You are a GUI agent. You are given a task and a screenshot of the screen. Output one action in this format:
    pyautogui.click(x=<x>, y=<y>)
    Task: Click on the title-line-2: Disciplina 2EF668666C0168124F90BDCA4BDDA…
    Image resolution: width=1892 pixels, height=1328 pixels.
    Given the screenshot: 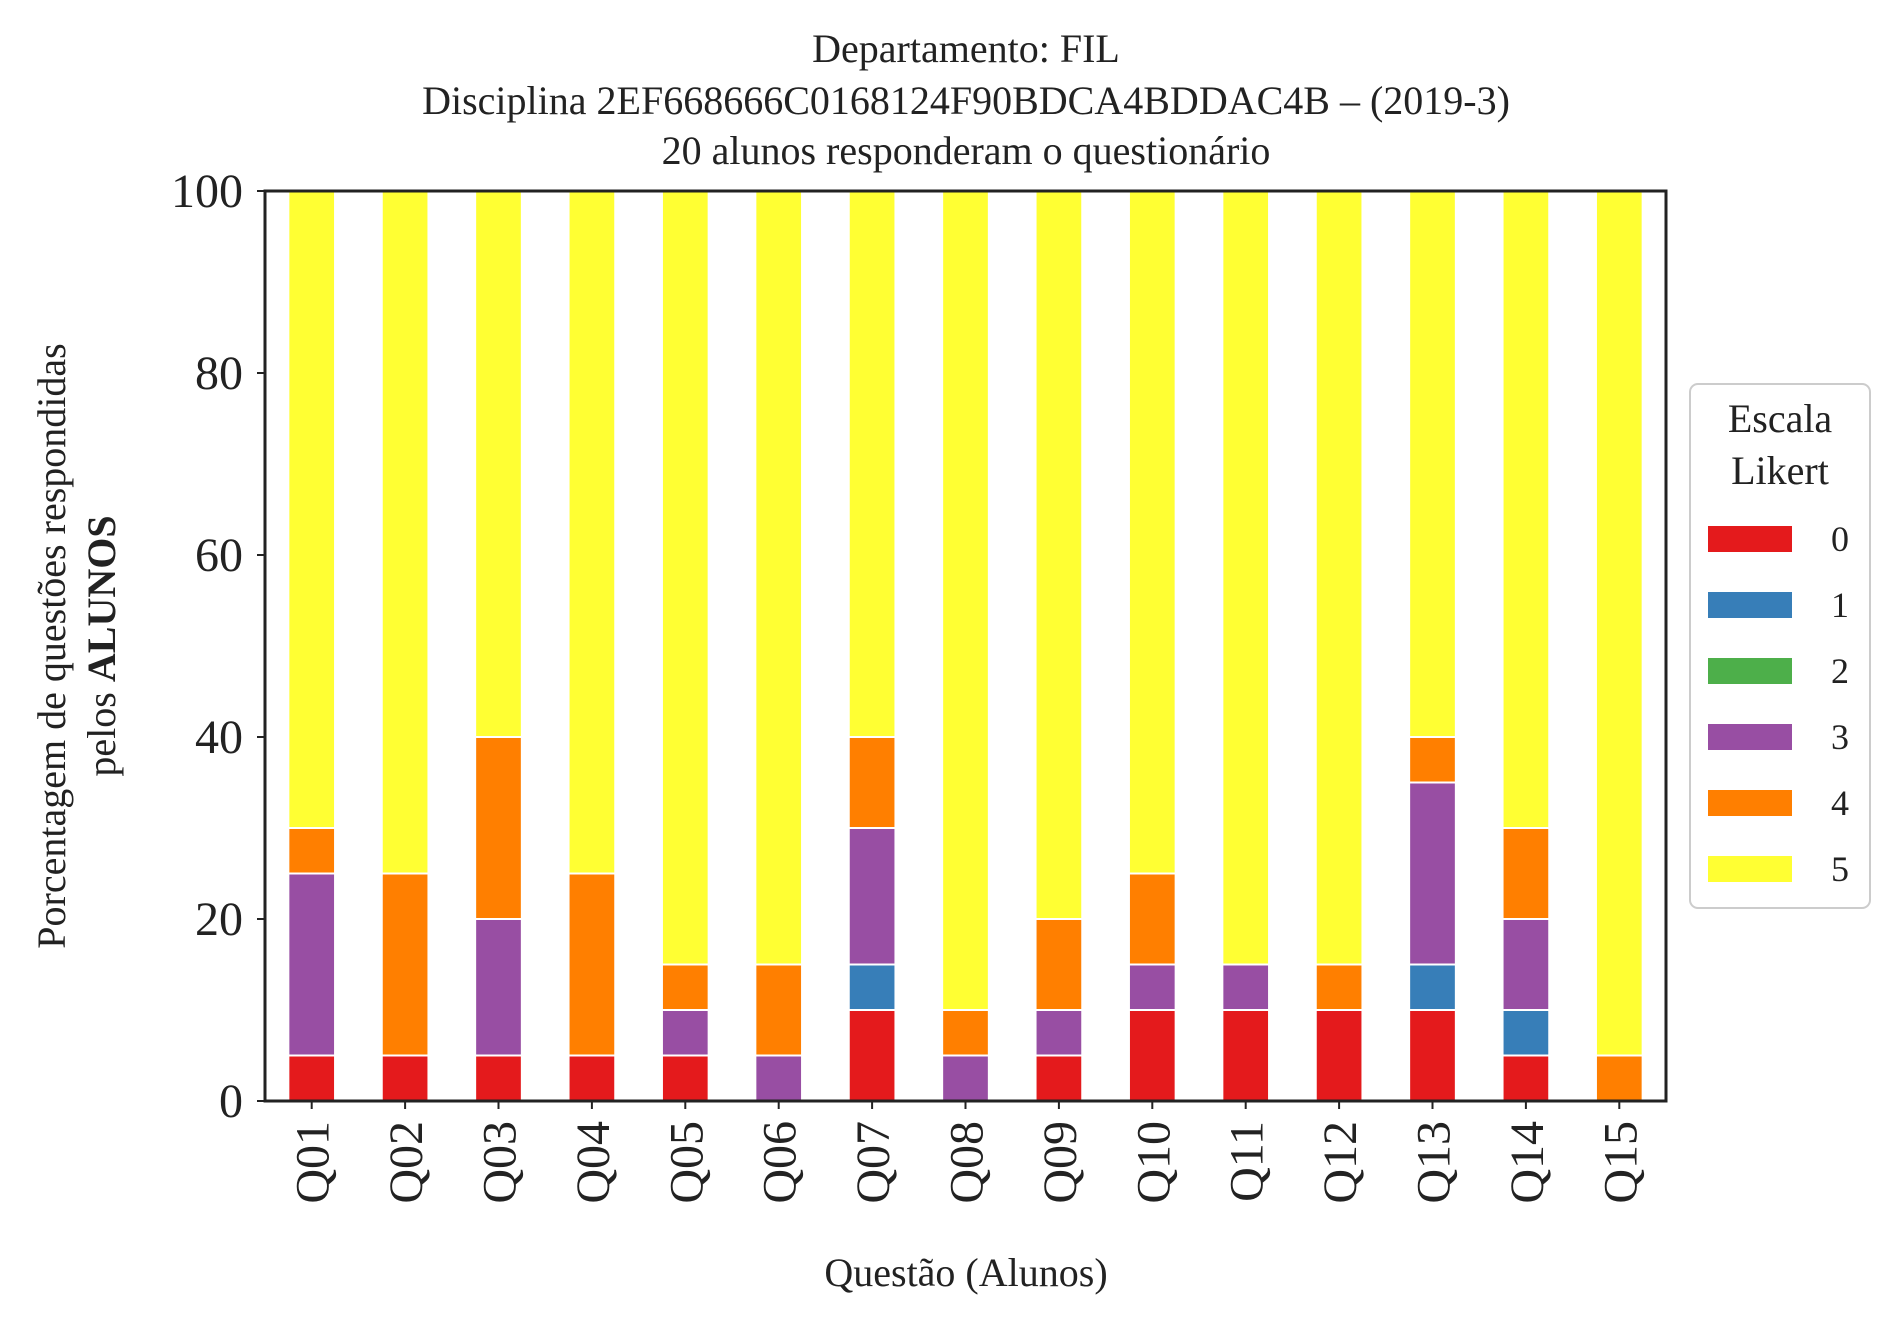 What is the action you would take?
    pyautogui.click(x=966, y=100)
    